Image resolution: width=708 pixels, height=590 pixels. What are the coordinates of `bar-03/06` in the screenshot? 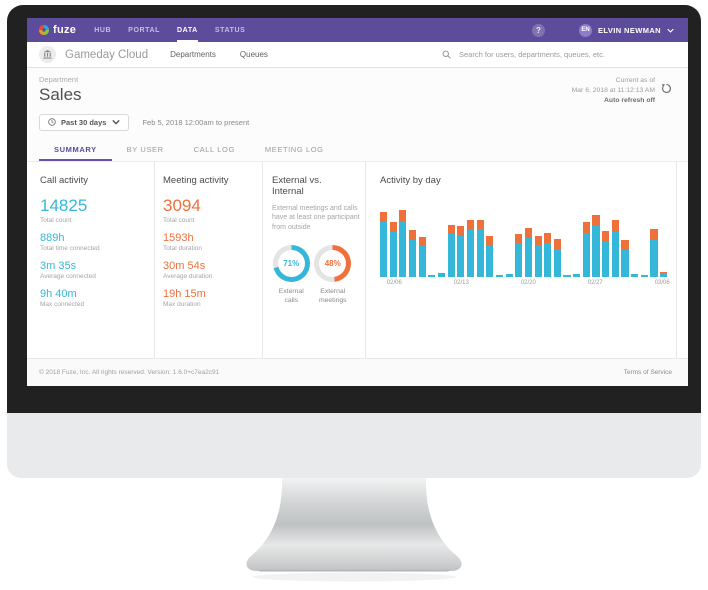 It's located at (664, 274).